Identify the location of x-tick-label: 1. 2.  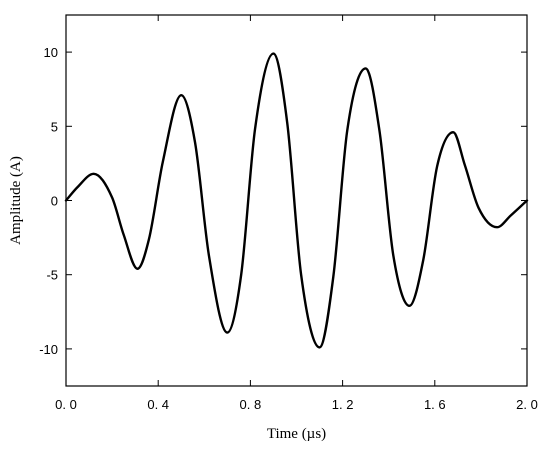
(343, 404).